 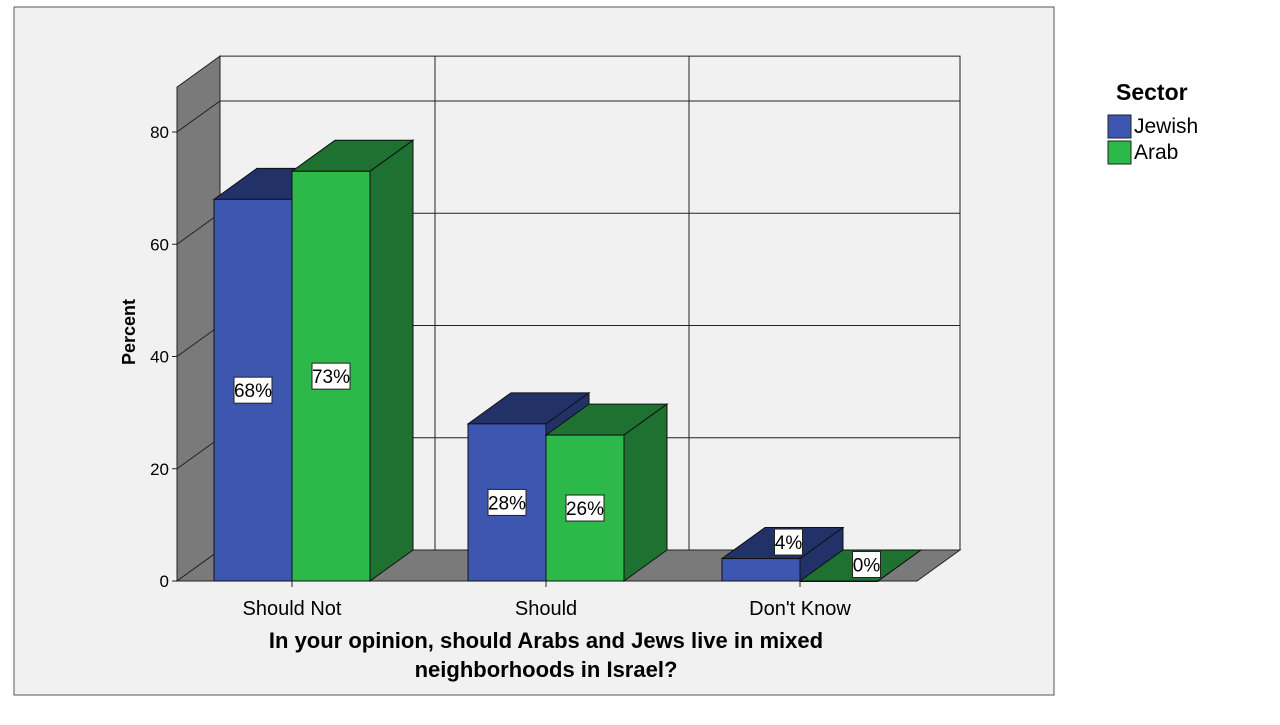 I want to click on x-category-label: Don't Know, so click(x=800, y=609).